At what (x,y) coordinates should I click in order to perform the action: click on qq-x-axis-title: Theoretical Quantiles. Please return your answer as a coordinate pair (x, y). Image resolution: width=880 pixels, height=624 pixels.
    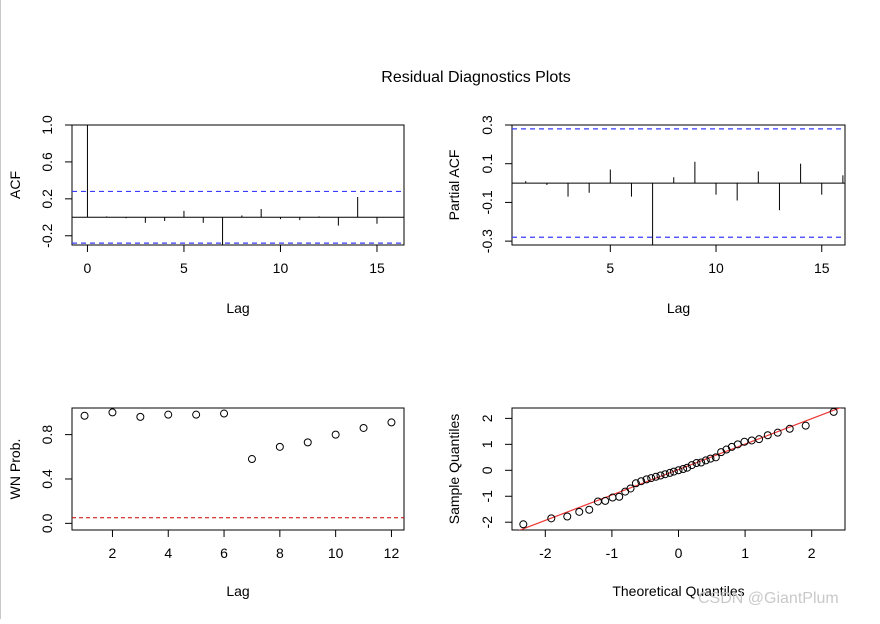
    Looking at the image, I should click on (678, 591).